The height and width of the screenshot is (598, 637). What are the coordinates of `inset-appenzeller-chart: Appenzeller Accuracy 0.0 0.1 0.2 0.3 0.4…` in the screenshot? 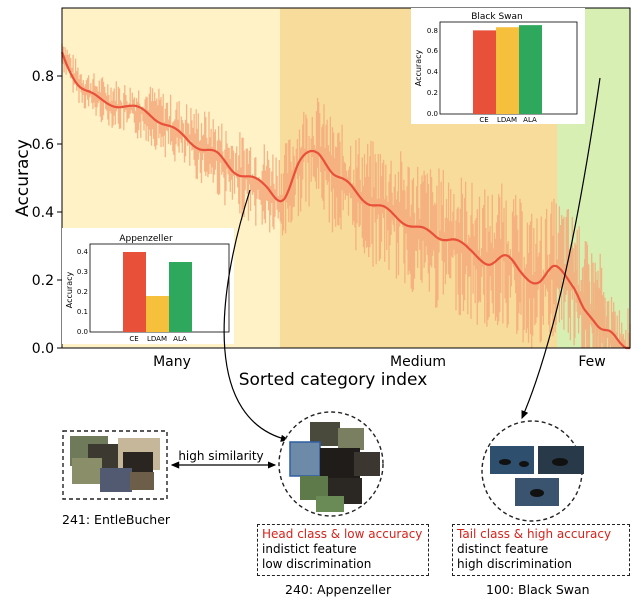 It's located at (148, 286).